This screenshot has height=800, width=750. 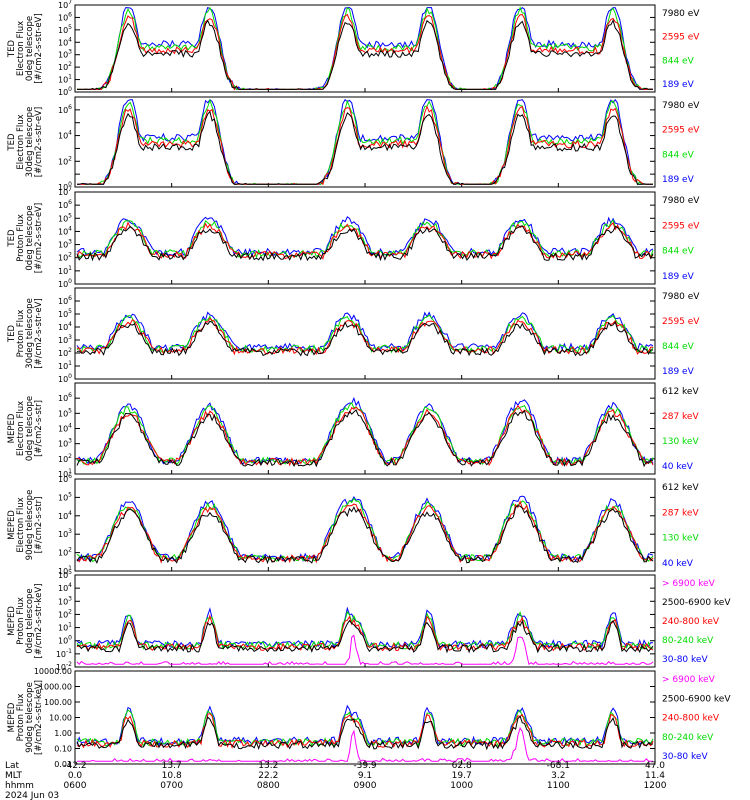 I want to click on y-tick-label: 10000.00, so click(x=53, y=671).